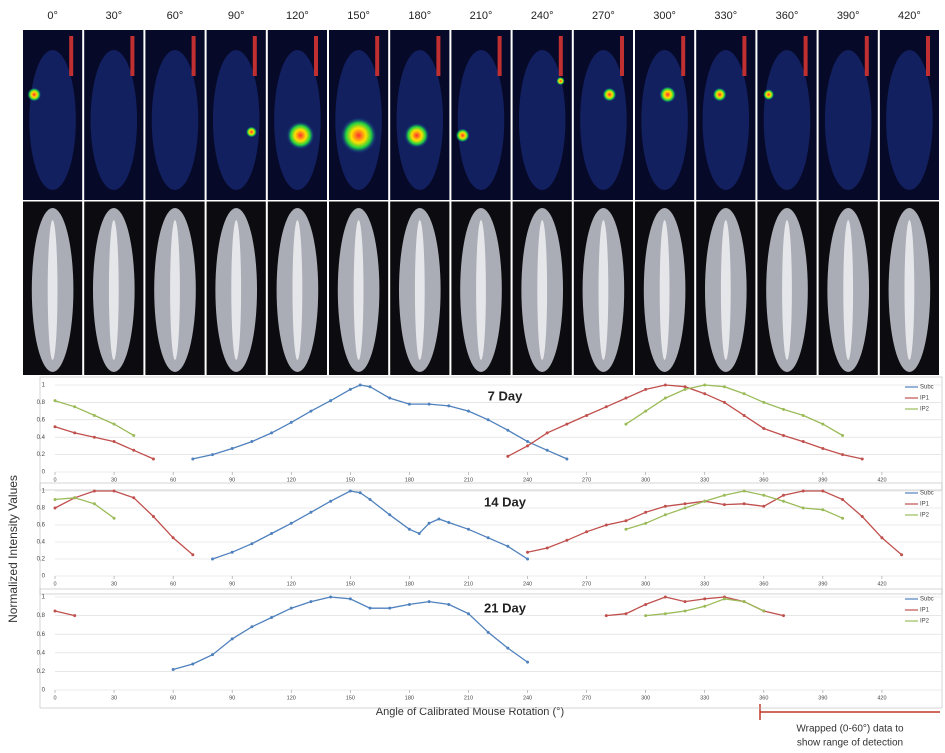 The height and width of the screenshot is (753, 945). Describe the element at coordinates (41, 438) in the screenshot. I see `y-tick-label: 0.4` at that location.